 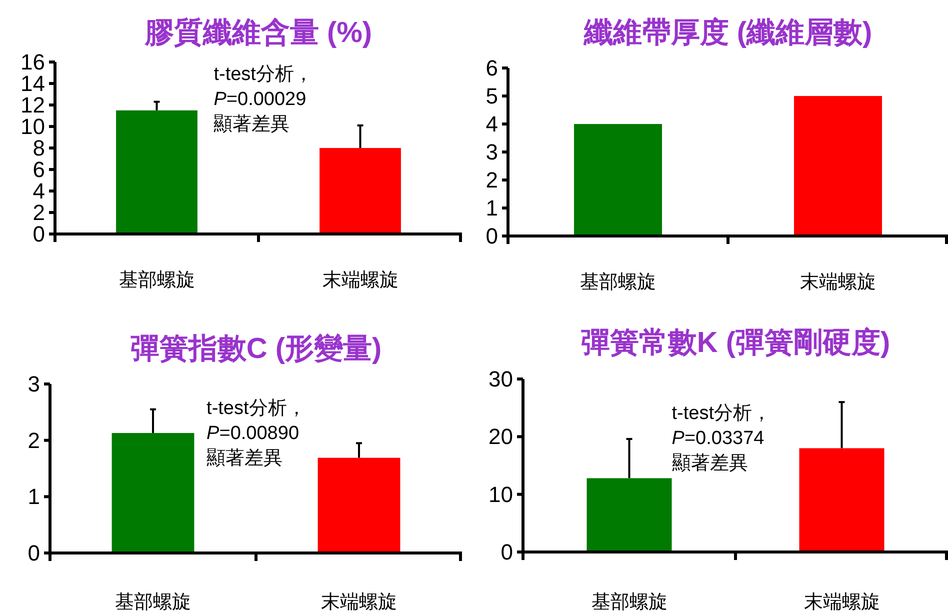 What do you see at coordinates (500, 494) in the screenshot?
I see `y-tick-label: 10` at bounding box center [500, 494].